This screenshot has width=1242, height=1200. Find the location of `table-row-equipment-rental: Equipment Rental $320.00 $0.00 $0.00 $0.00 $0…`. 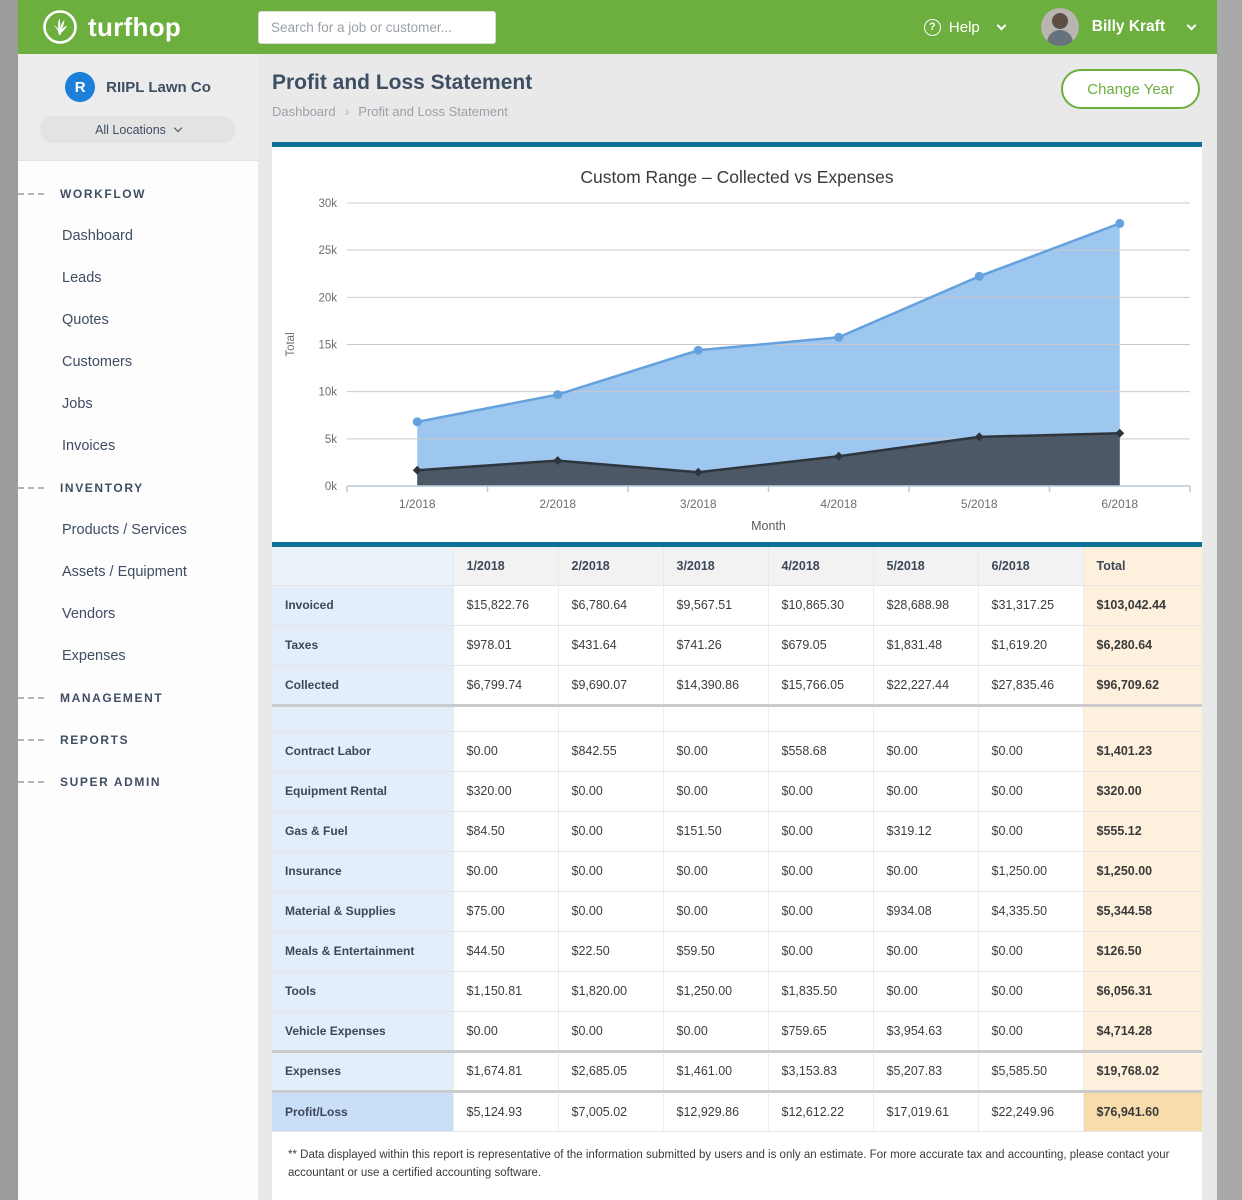

table-row-equipment-rental: Equipment Rental $320.00 $0.00 $0.00 $0.00 $0… is located at coordinates (737, 790).